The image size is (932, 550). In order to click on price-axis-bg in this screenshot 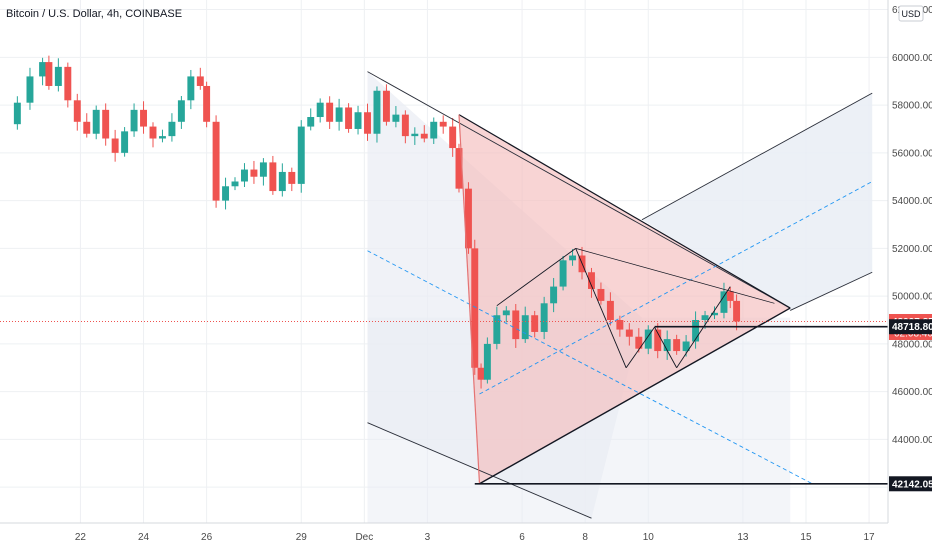, I will do `click(910, 275)`.